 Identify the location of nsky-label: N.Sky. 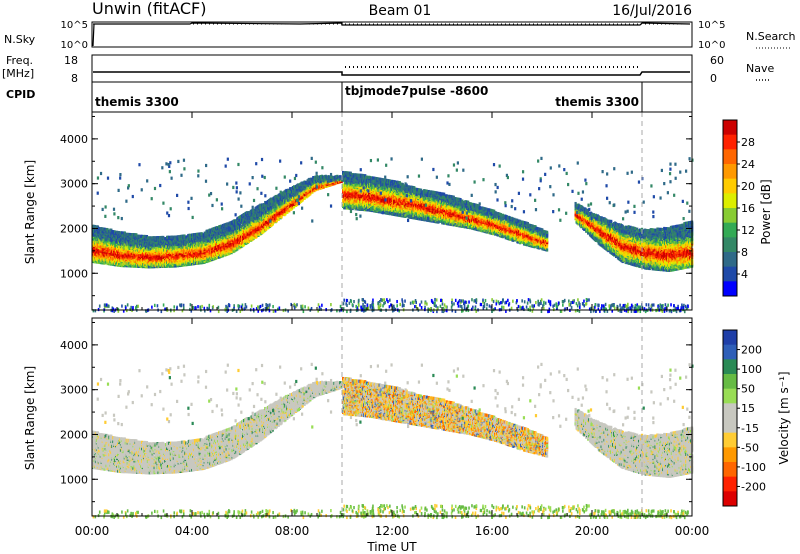
(20, 39).